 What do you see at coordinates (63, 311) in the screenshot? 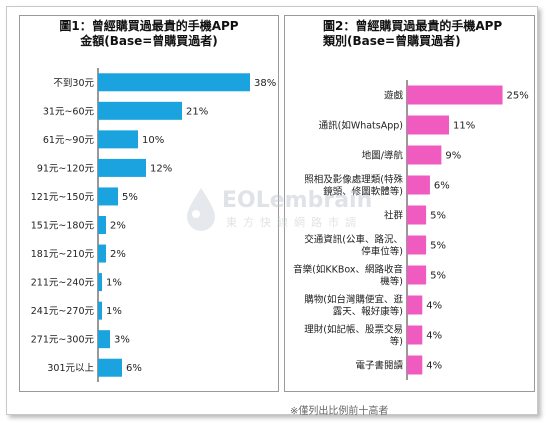
I see `category-label: 241元~270元` at bounding box center [63, 311].